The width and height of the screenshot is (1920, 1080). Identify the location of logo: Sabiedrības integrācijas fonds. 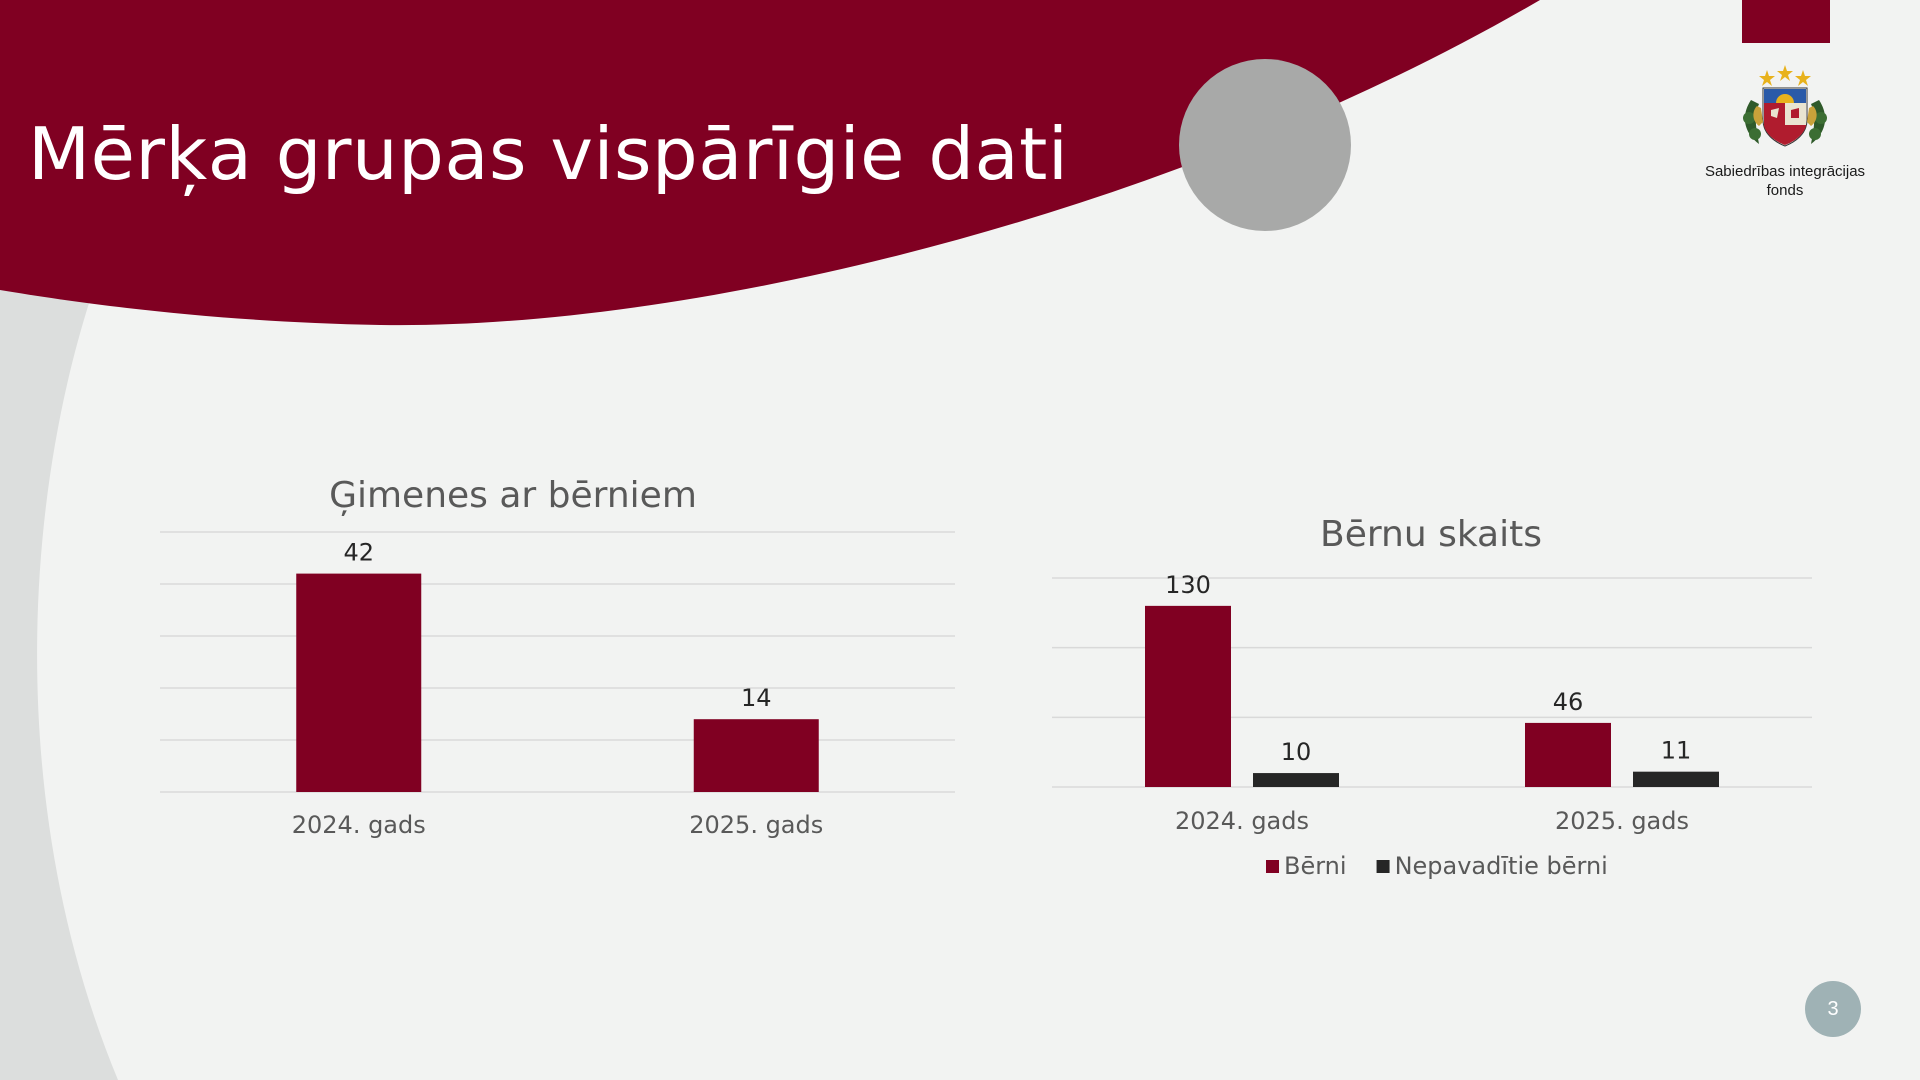
(1785, 130).